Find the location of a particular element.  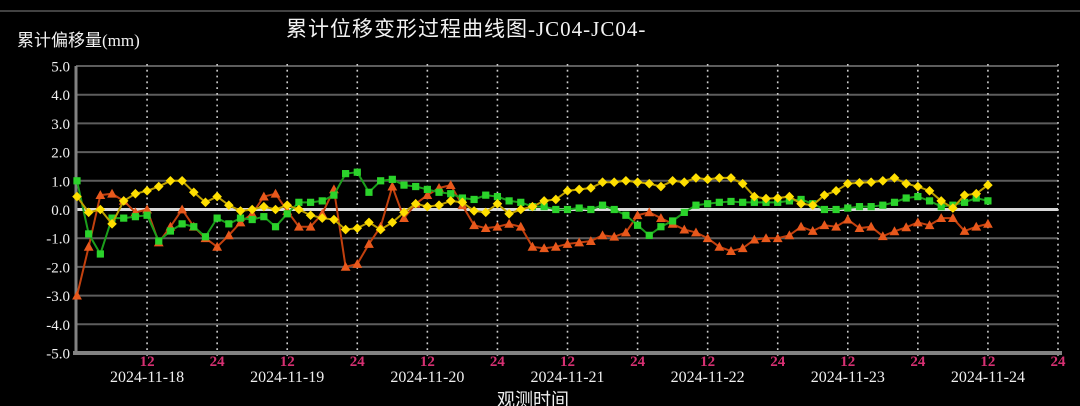

y-axis-line is located at coordinates (76, 210).